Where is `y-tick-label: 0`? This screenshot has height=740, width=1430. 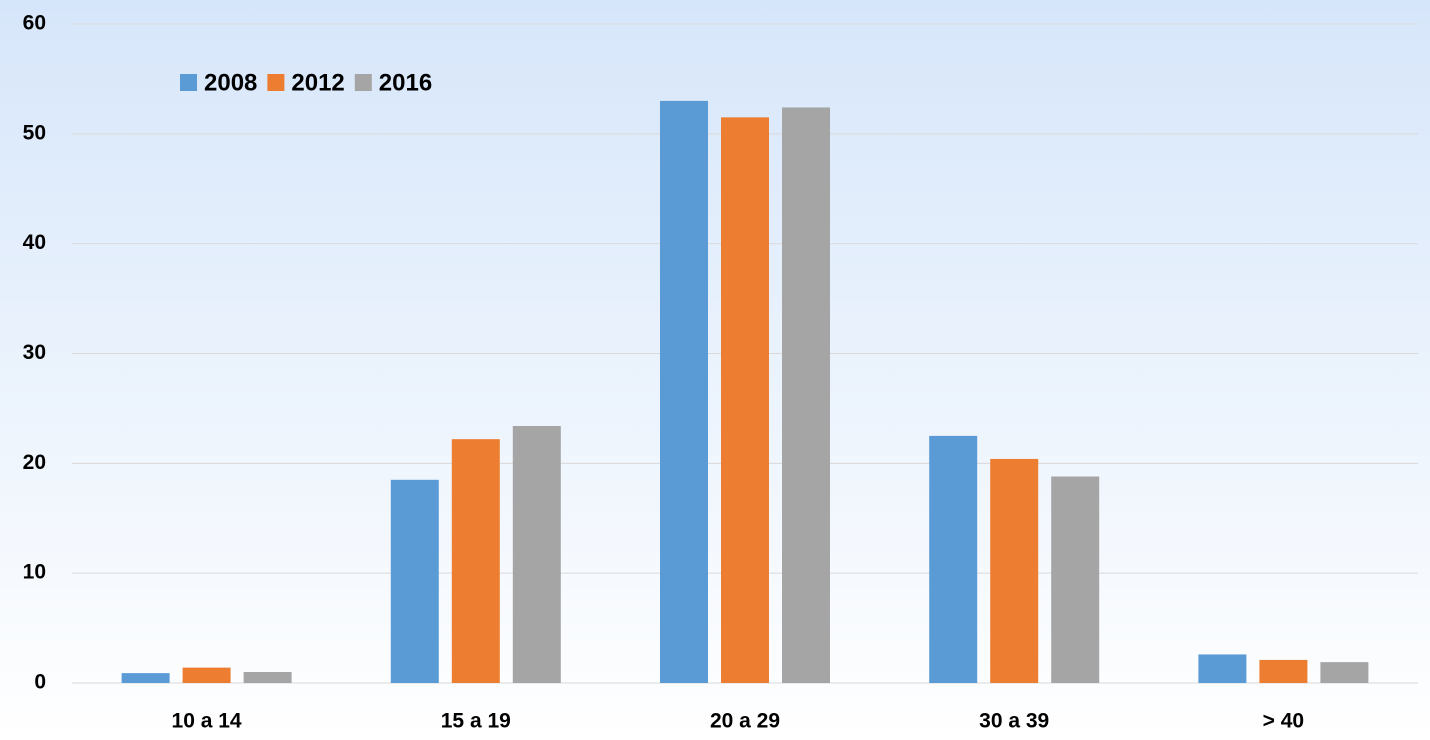
y-tick-label: 0 is located at coordinates (40, 682).